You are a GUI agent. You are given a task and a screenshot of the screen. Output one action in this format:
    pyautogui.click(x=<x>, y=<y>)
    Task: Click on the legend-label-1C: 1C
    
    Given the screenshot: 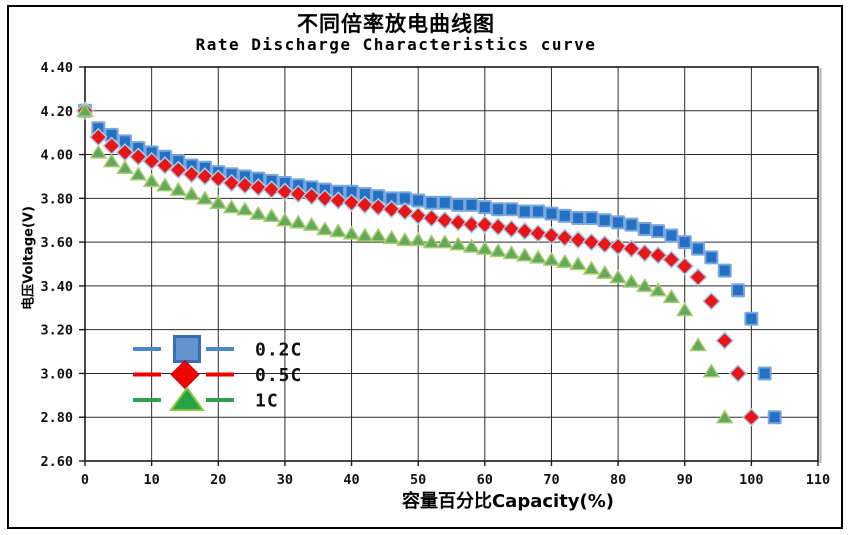 What is the action you would take?
    pyautogui.click(x=267, y=401)
    